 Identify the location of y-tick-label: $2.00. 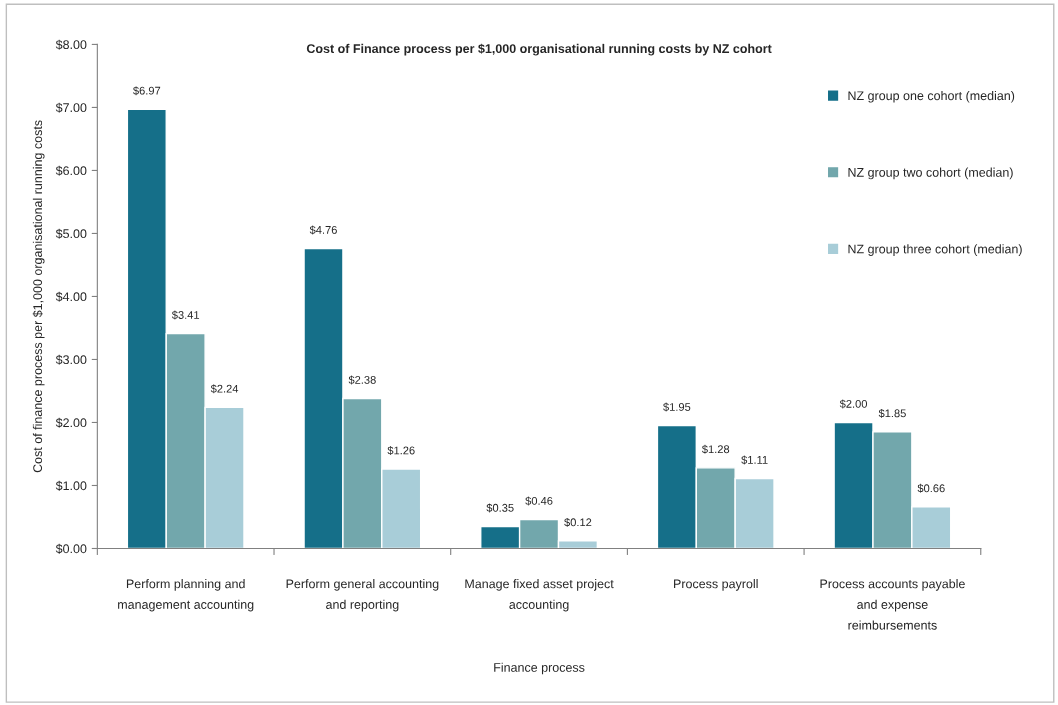
(71, 422).